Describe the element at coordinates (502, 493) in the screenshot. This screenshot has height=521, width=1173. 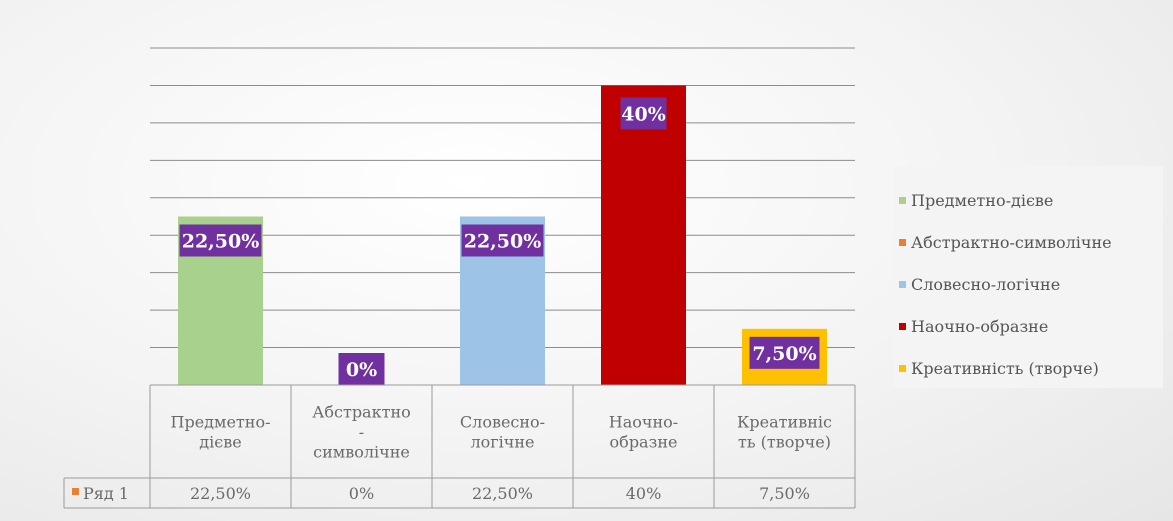
I see `table-value-2: 22,50%` at that location.